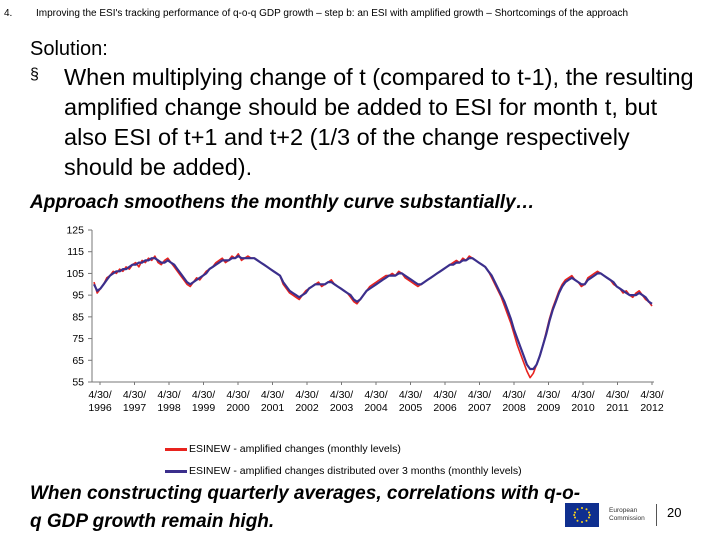  What do you see at coordinates (75, 274) in the screenshot?
I see `y-tick-label: 105` at bounding box center [75, 274].